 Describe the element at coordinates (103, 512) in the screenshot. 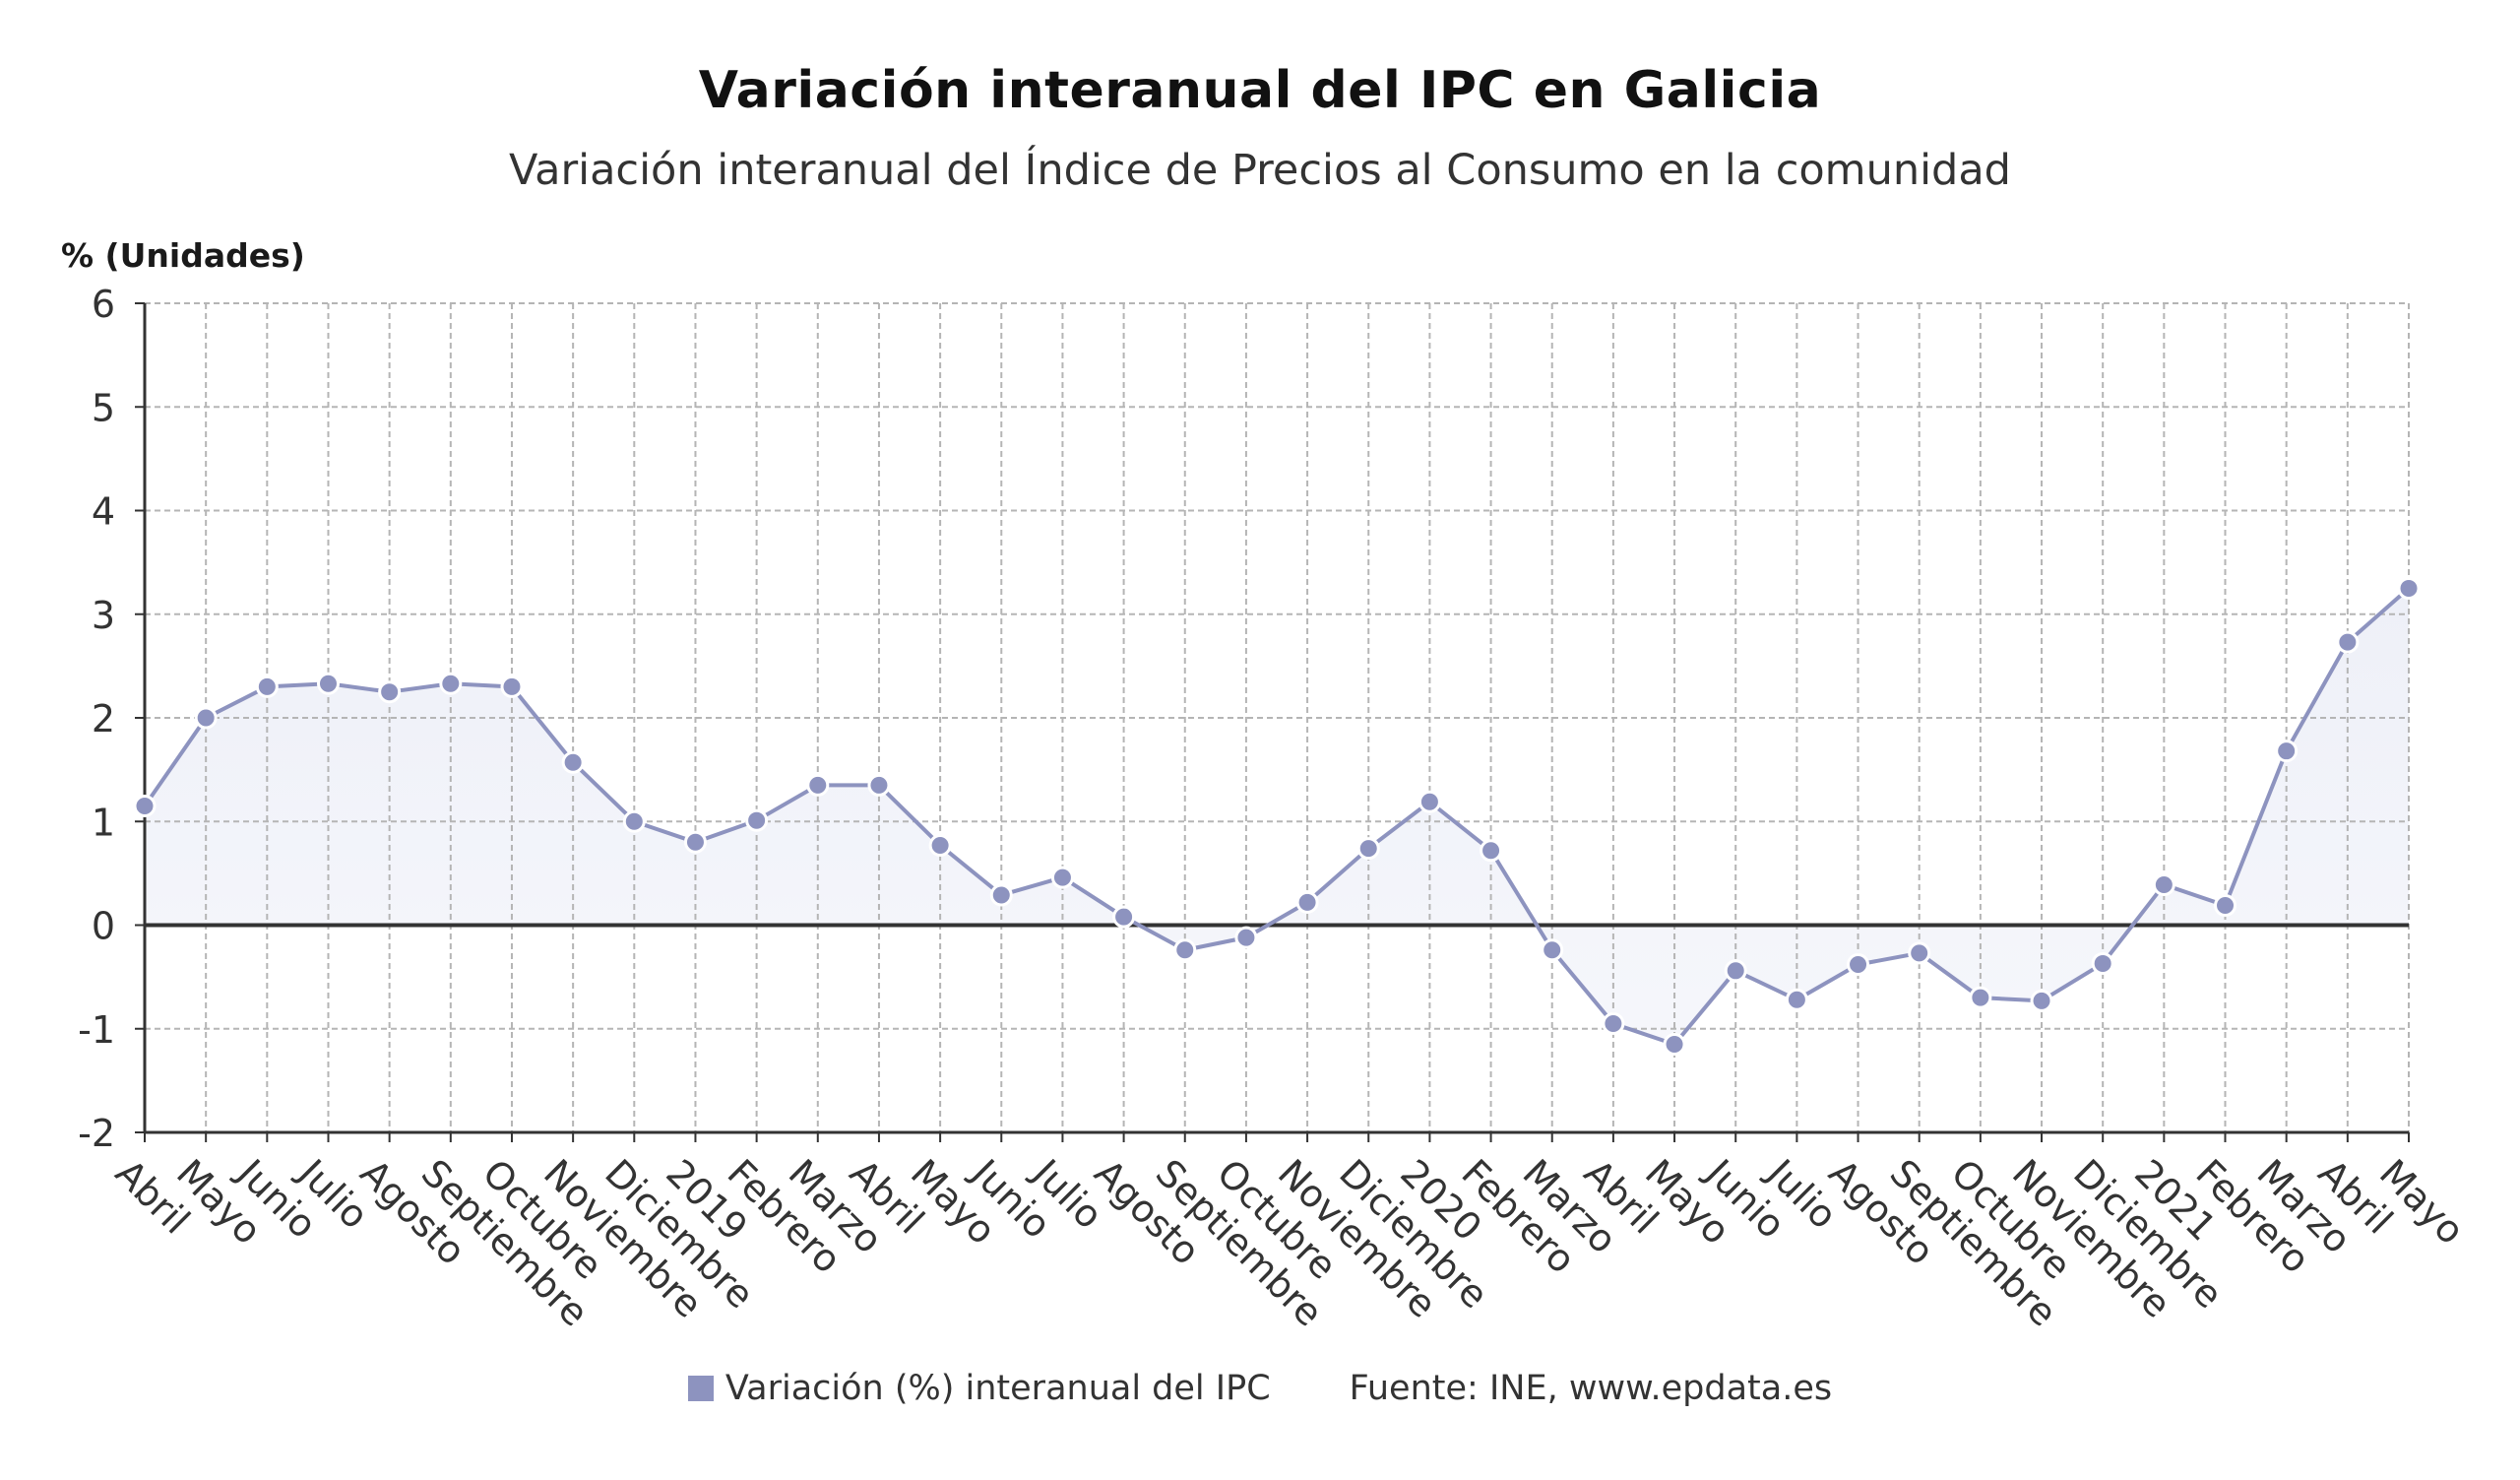

I see `y-tick-label: 4` at that location.